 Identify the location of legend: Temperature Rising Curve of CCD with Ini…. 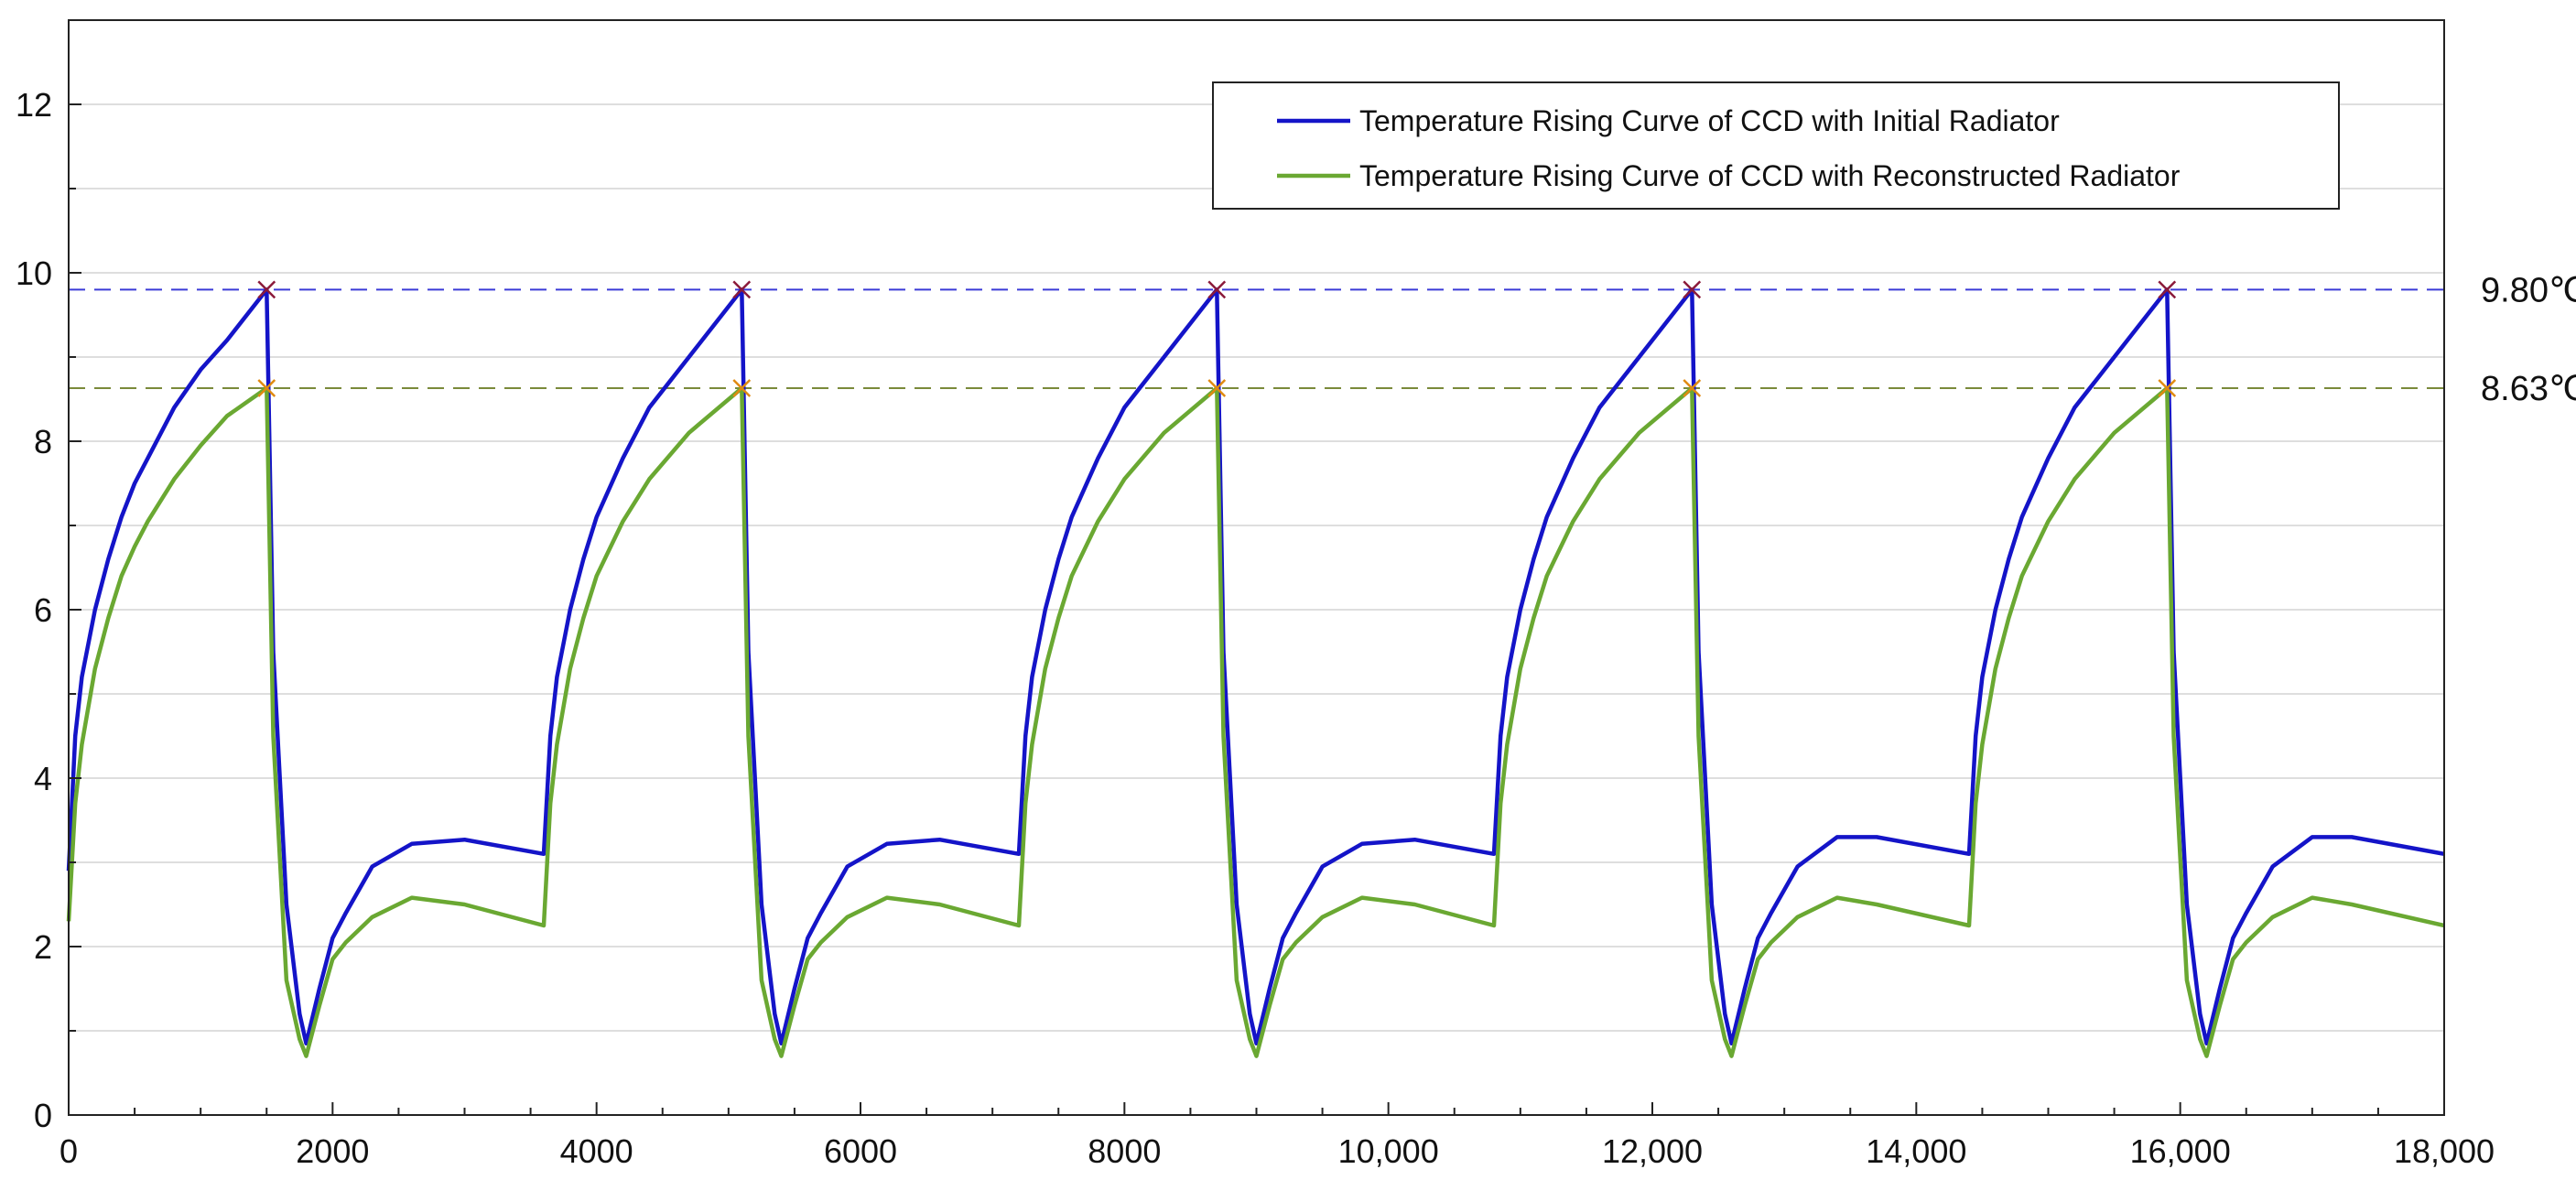
(1776, 145).